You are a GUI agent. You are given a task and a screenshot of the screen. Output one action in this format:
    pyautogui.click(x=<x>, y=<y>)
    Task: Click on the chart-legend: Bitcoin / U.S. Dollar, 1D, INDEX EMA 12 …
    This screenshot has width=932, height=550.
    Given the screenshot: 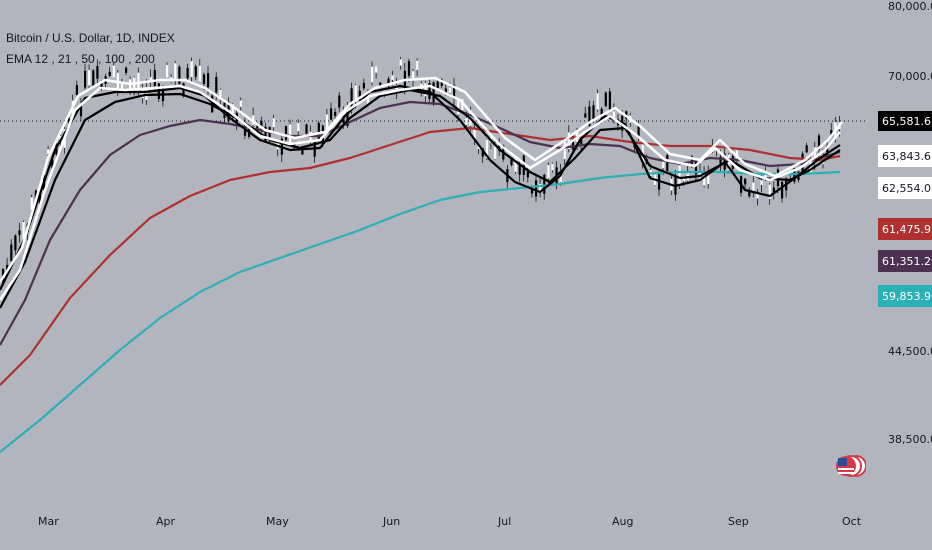 What is the action you would take?
    pyautogui.click(x=90, y=49)
    